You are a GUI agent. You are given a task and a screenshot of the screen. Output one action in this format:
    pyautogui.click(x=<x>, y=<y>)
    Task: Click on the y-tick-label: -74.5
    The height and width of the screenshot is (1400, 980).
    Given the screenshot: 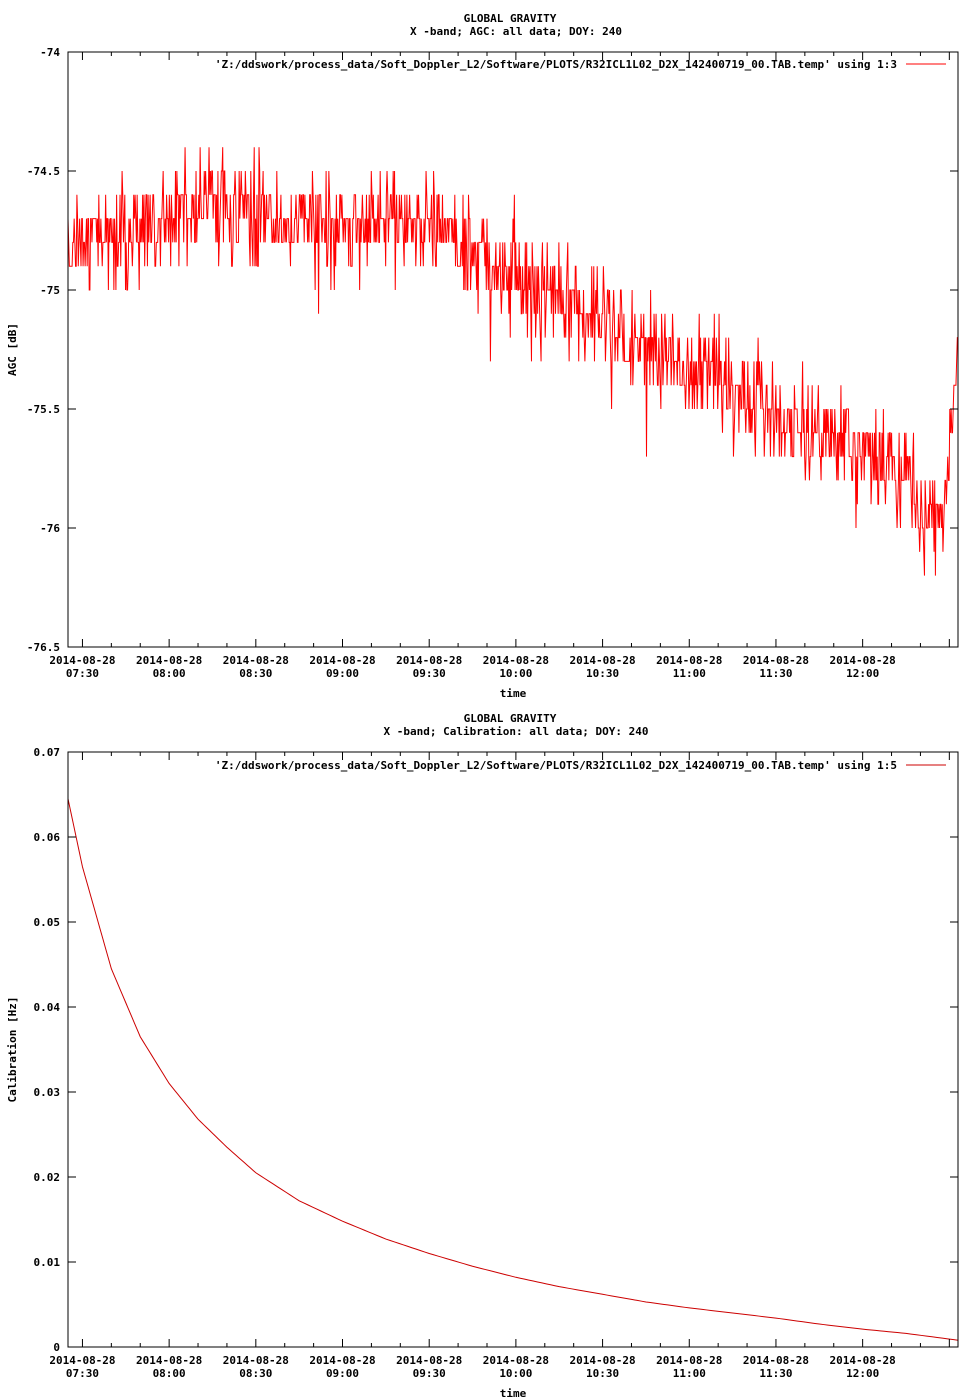 What is the action you would take?
    pyautogui.click(x=43, y=171)
    